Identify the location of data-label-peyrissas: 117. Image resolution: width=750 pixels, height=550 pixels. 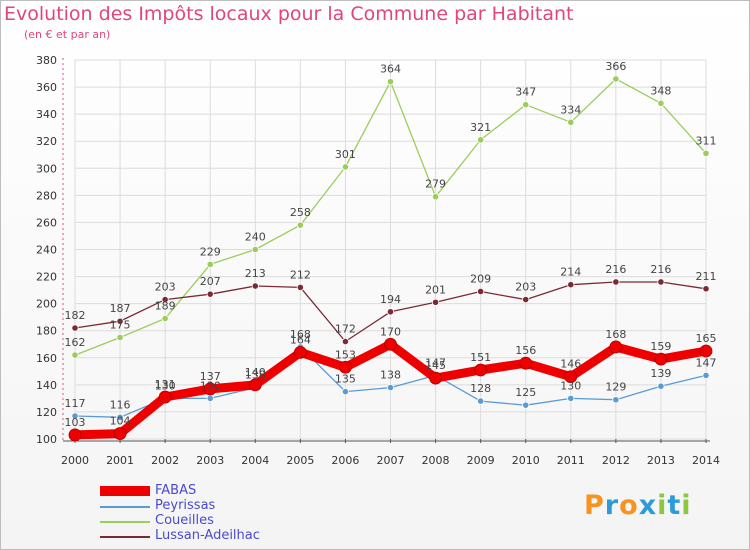
(75, 403).